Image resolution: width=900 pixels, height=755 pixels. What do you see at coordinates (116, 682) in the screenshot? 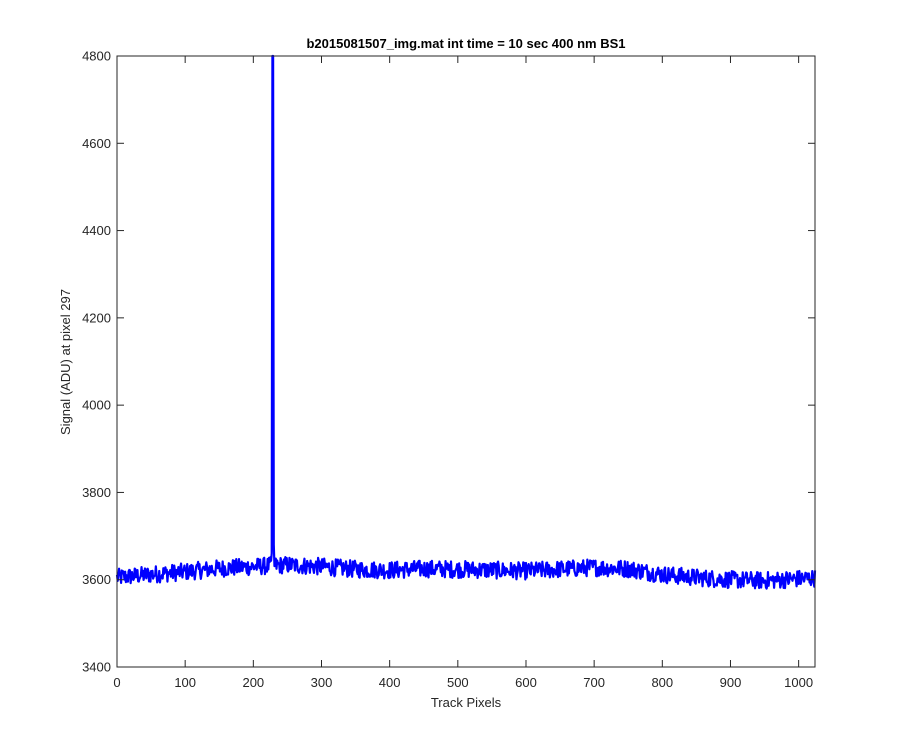
I see `x-tick-label: 0` at bounding box center [116, 682].